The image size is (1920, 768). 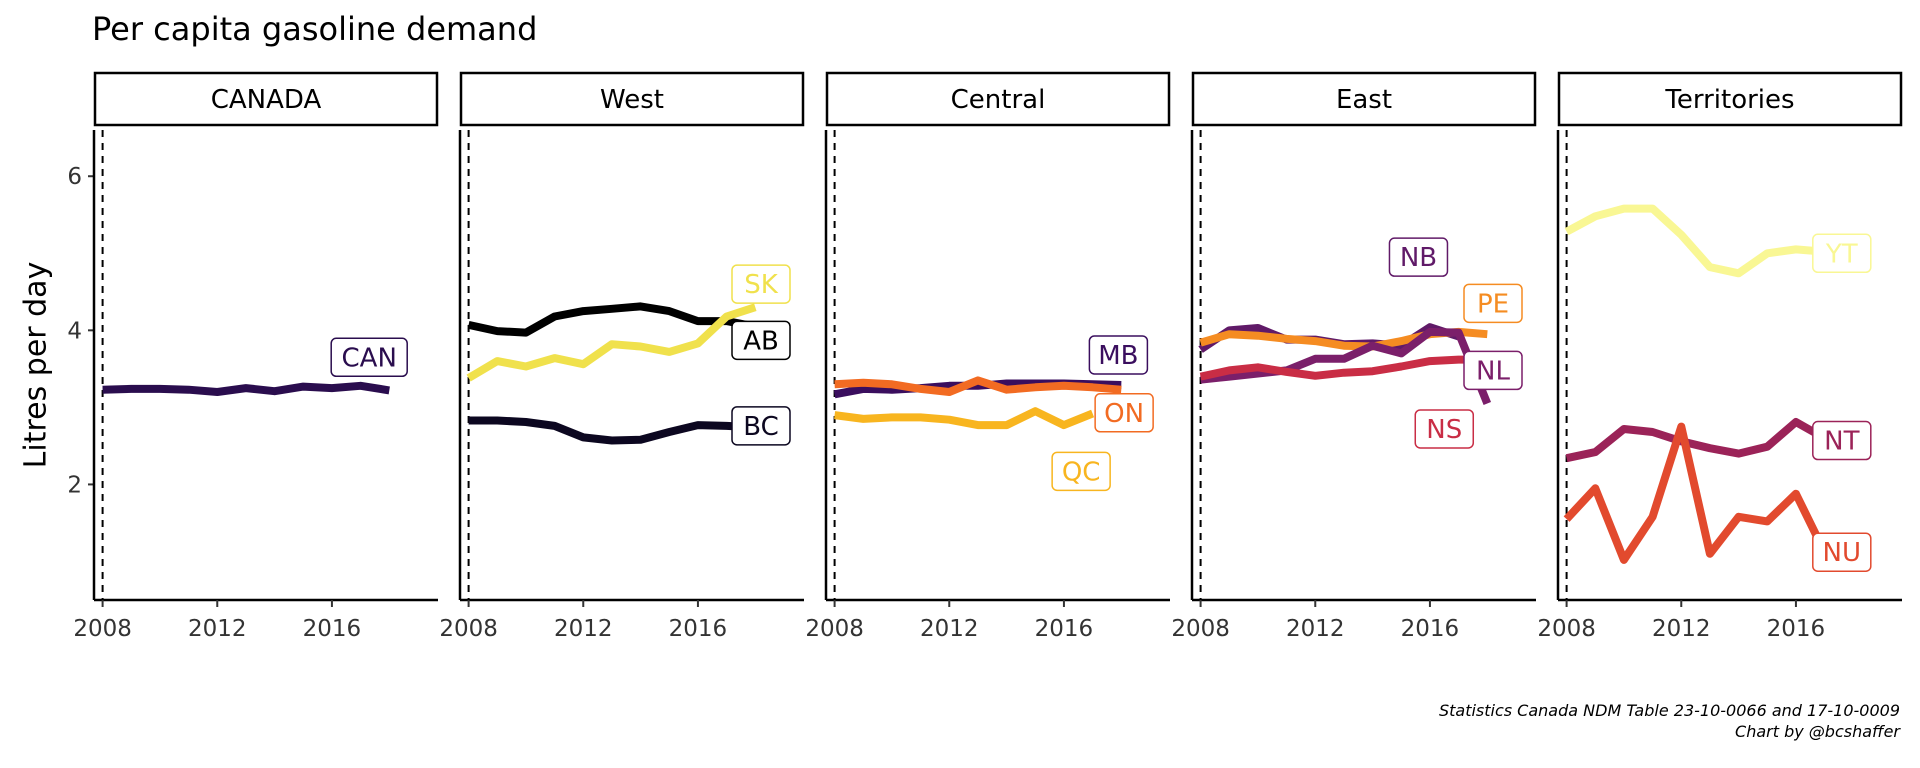 I want to click on series-line-nl, so click(x=1346, y=366).